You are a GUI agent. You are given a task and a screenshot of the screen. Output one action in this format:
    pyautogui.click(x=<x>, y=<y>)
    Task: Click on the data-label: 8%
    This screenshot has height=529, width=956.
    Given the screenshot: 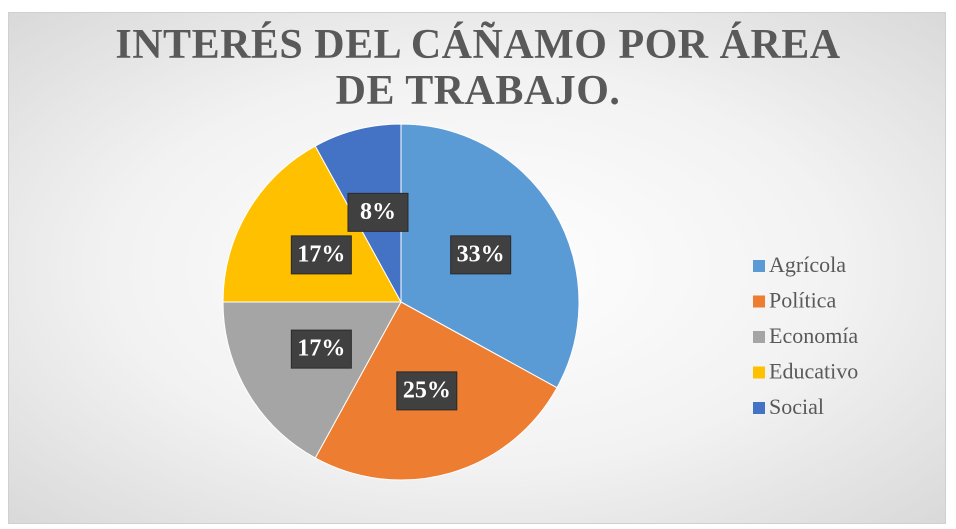 What is the action you would take?
    pyautogui.click(x=378, y=212)
    